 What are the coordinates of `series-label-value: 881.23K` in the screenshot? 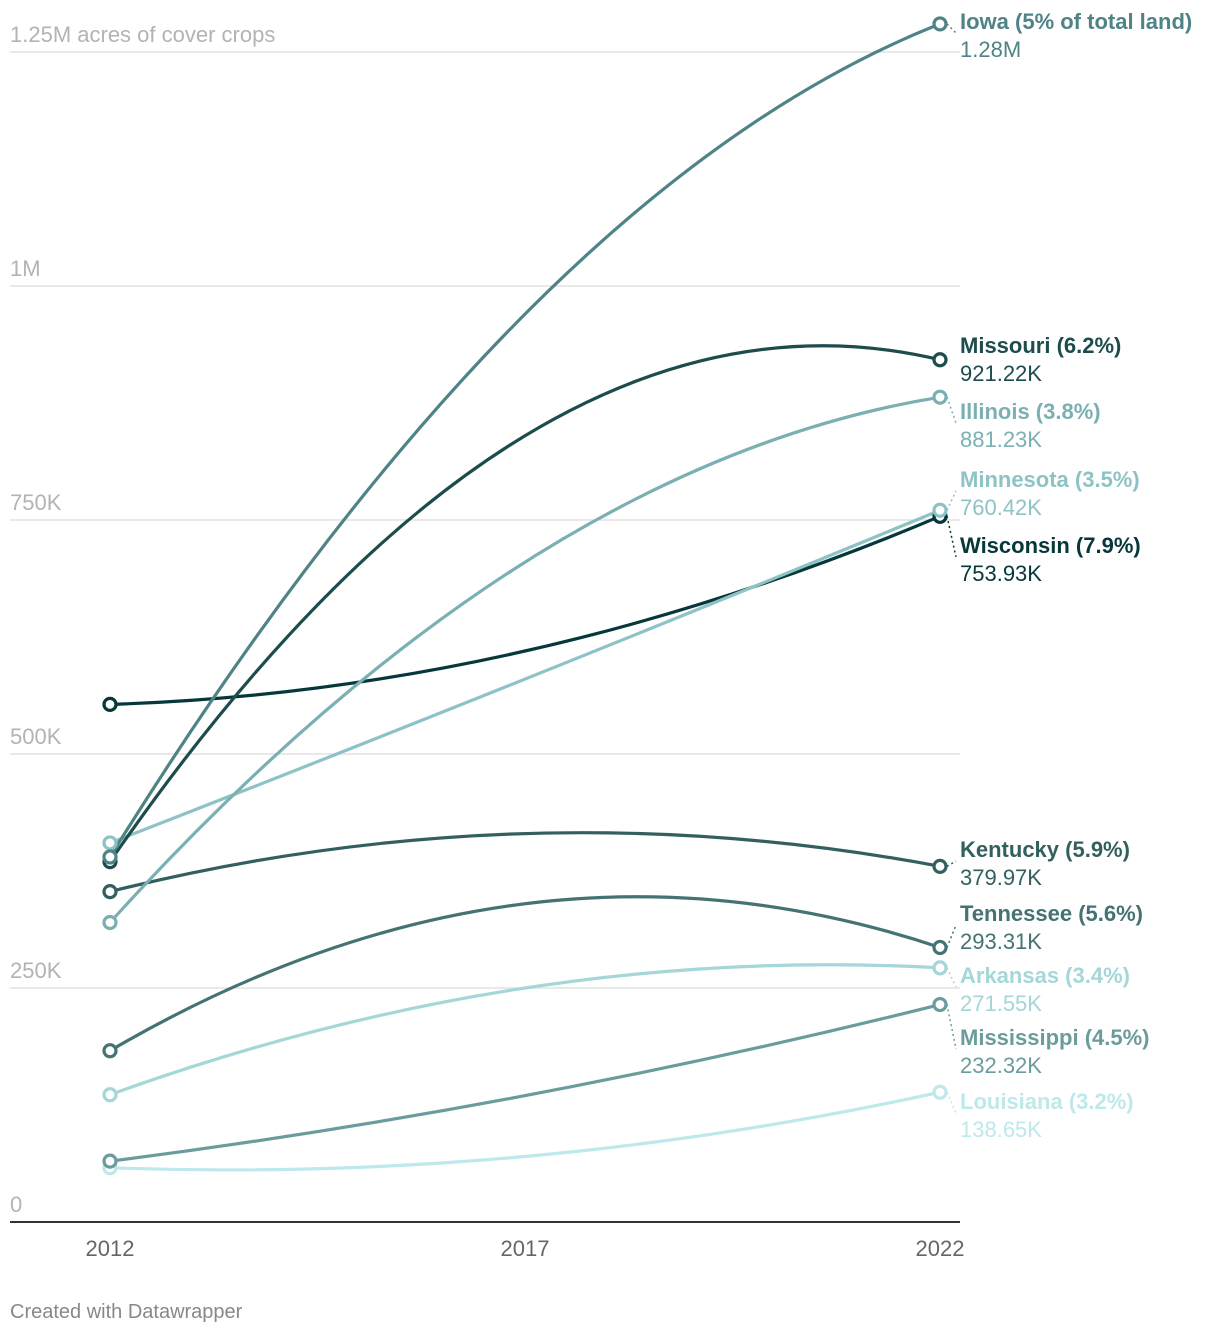 It's located at (1001, 439).